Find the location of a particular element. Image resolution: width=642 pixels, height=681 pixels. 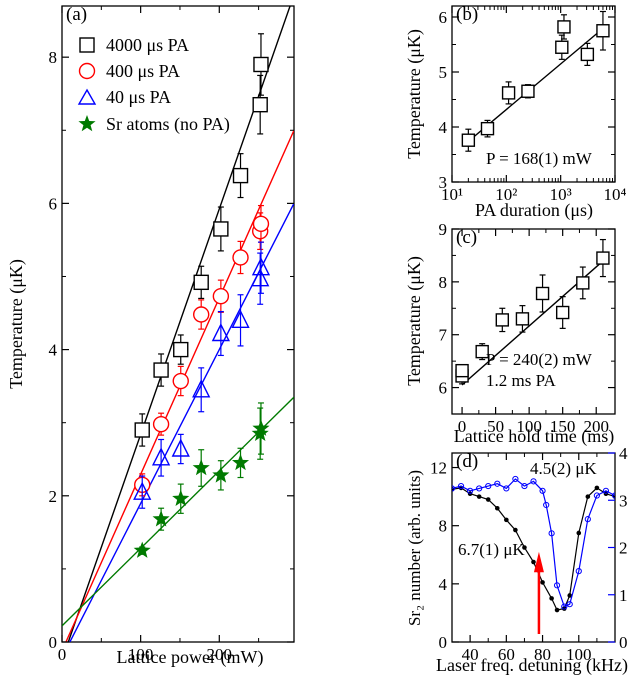

x-tick-label: 40 is located at coordinates (470, 654).